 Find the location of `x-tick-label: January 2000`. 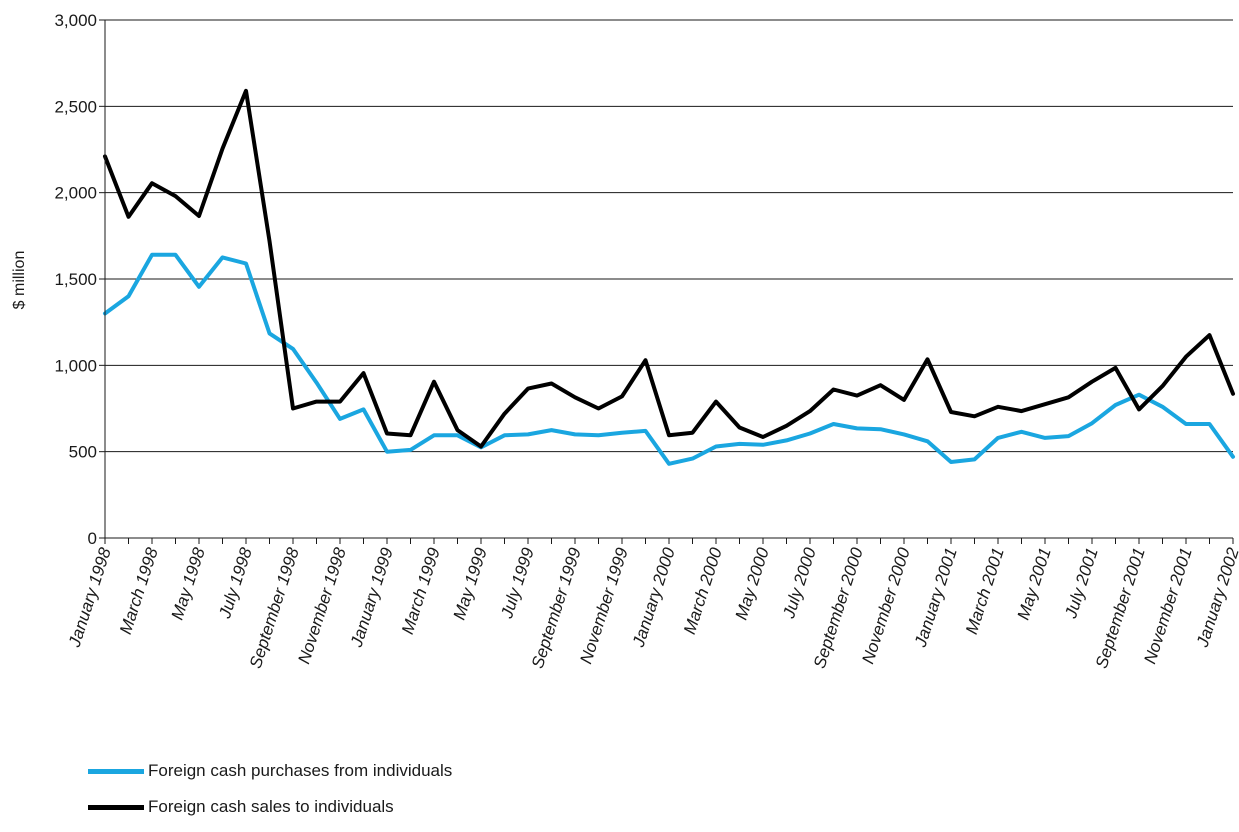

x-tick-label: January 2000 is located at coordinates (654, 597).